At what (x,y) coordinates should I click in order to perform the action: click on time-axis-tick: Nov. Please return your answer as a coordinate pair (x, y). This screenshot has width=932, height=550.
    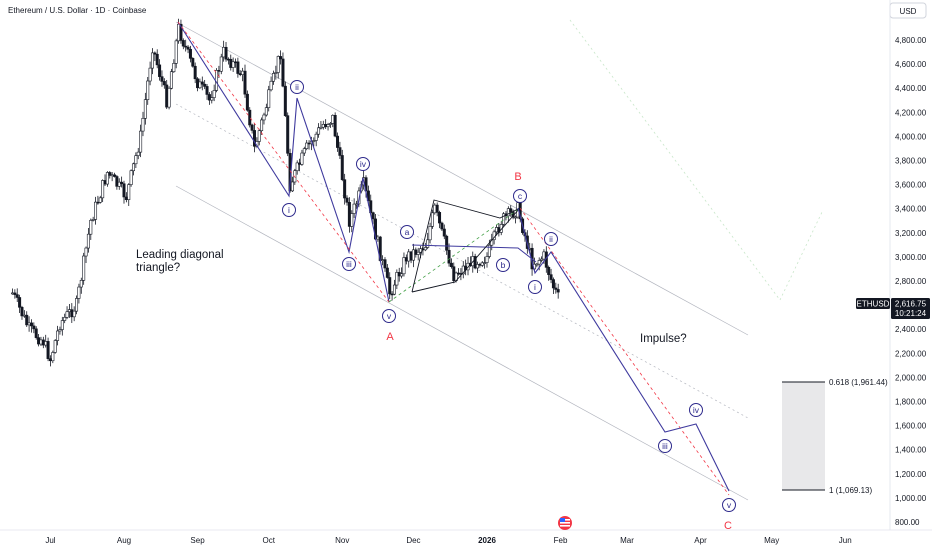
    Looking at the image, I should click on (342, 540).